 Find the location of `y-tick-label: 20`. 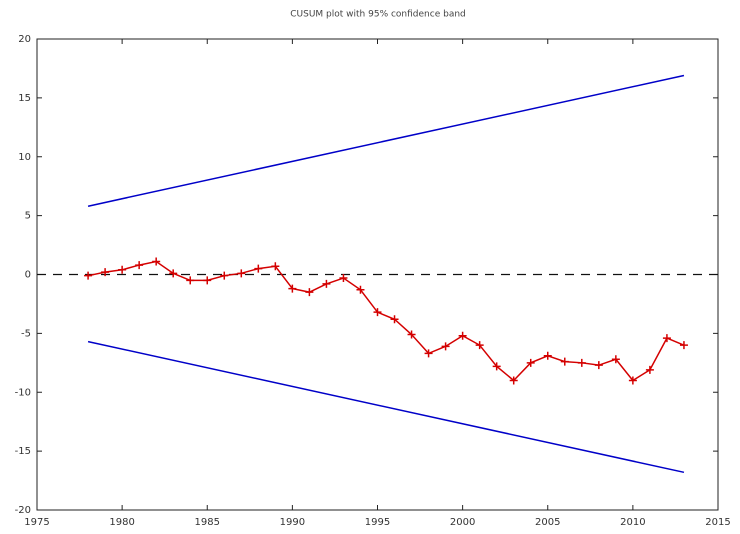

y-tick-label: 20 is located at coordinates (24, 39).